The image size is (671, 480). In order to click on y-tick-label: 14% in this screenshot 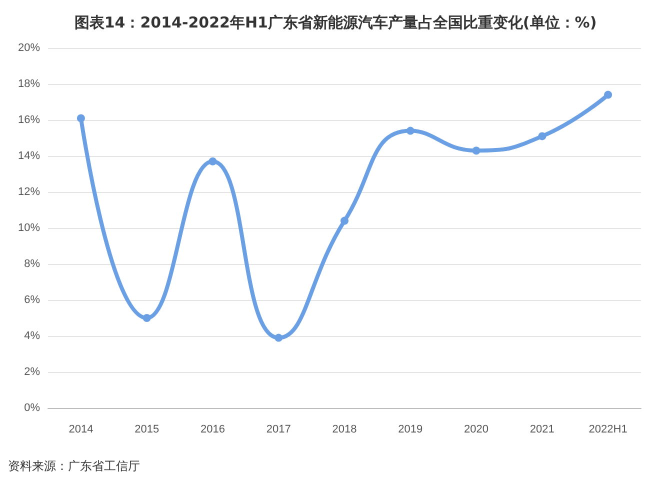, I will do `click(29, 156)`.